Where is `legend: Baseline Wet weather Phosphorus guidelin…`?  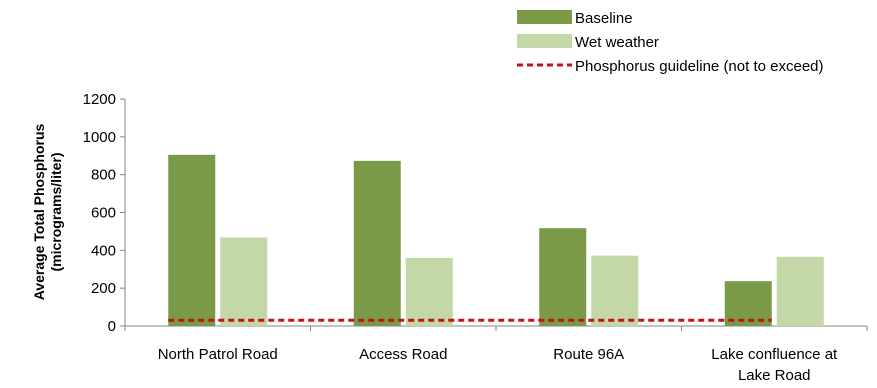 legend: Baseline Wet weather Phosphorus guidelin… is located at coordinates (670, 42).